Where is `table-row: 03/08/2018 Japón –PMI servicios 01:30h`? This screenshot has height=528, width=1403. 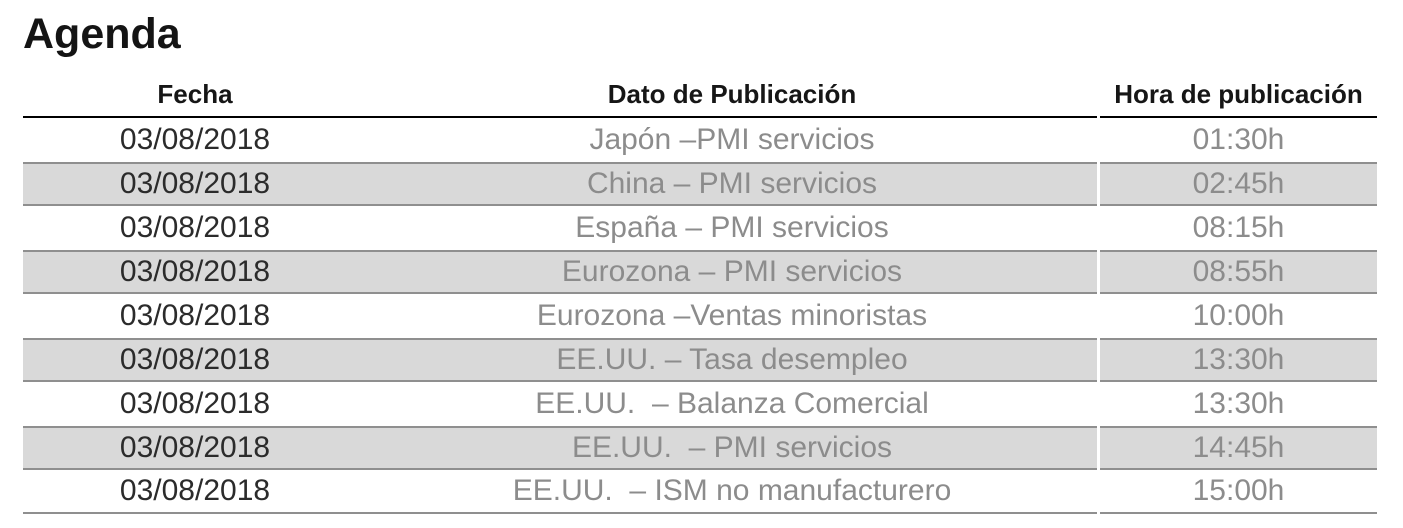 table-row: 03/08/2018 Japón –PMI servicios 01:30h is located at coordinates (700, 140).